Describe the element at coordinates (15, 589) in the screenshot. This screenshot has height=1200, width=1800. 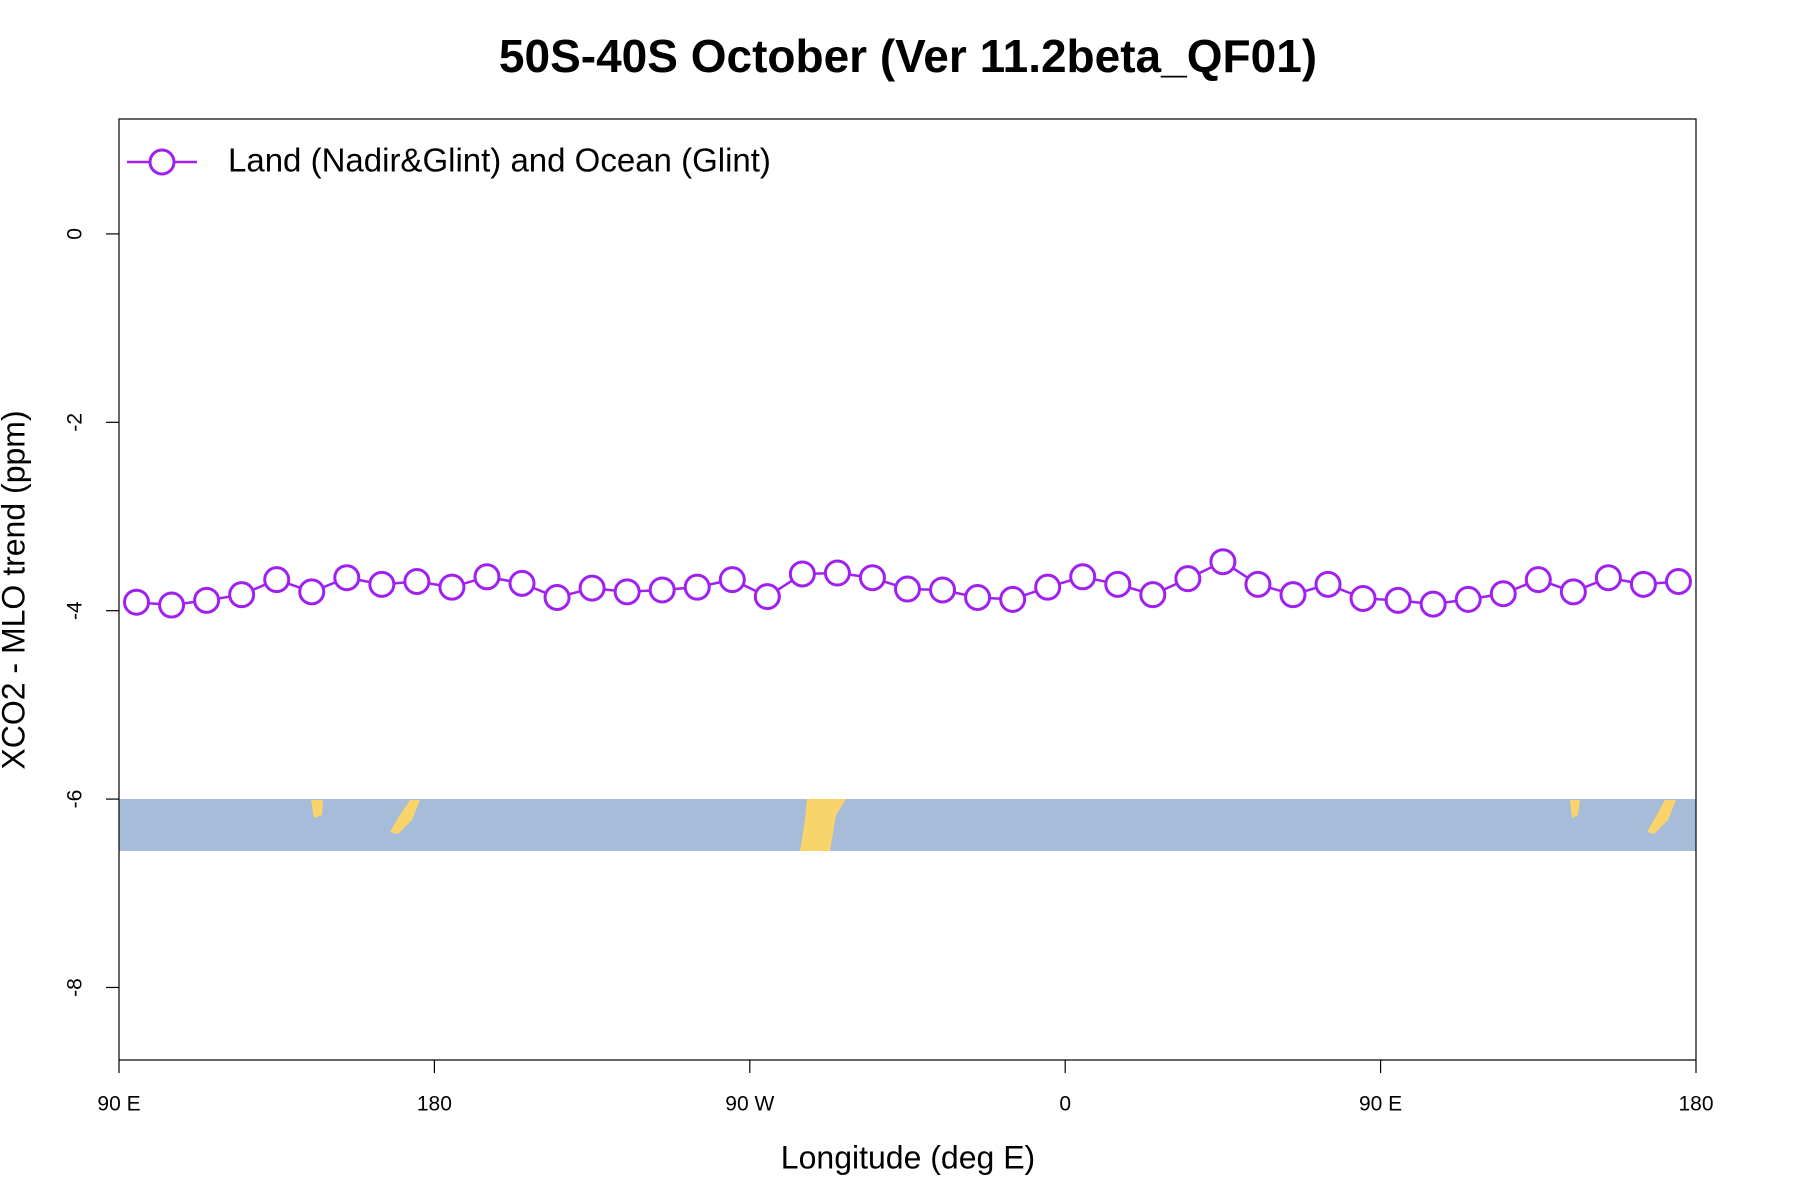
I see `y-axis-label: XCO2 - MLO trend (ppm)` at that location.